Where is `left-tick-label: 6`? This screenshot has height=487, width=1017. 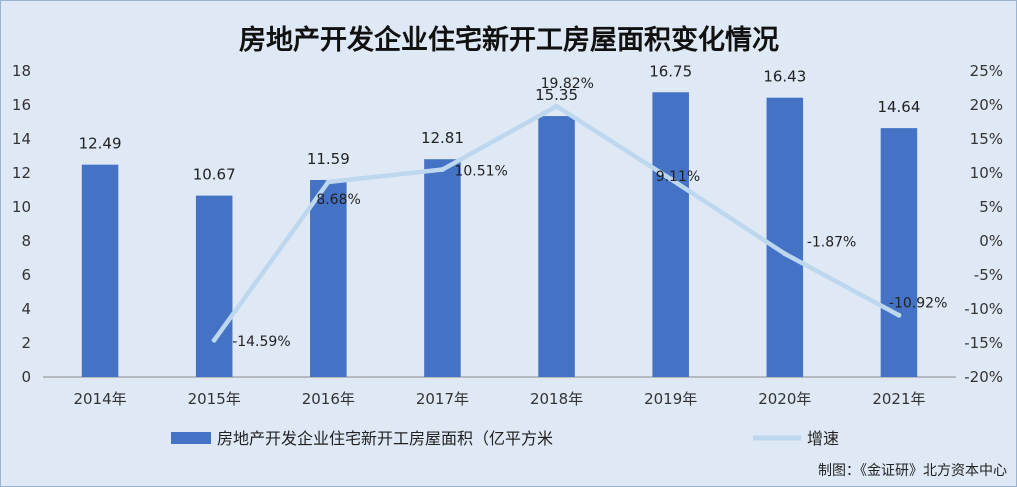
left-tick-label: 6 is located at coordinates (26, 275).